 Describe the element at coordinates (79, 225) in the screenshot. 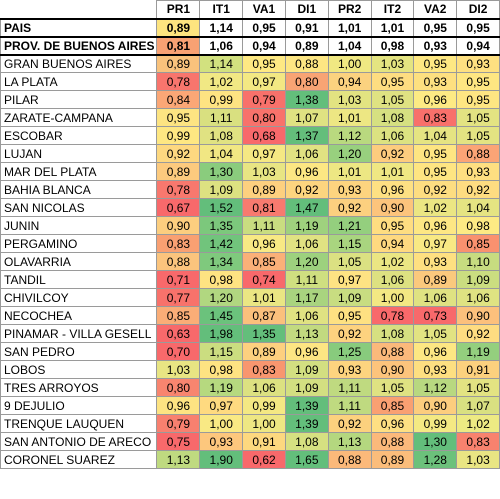

I see `row-label: JUNIN` at that location.